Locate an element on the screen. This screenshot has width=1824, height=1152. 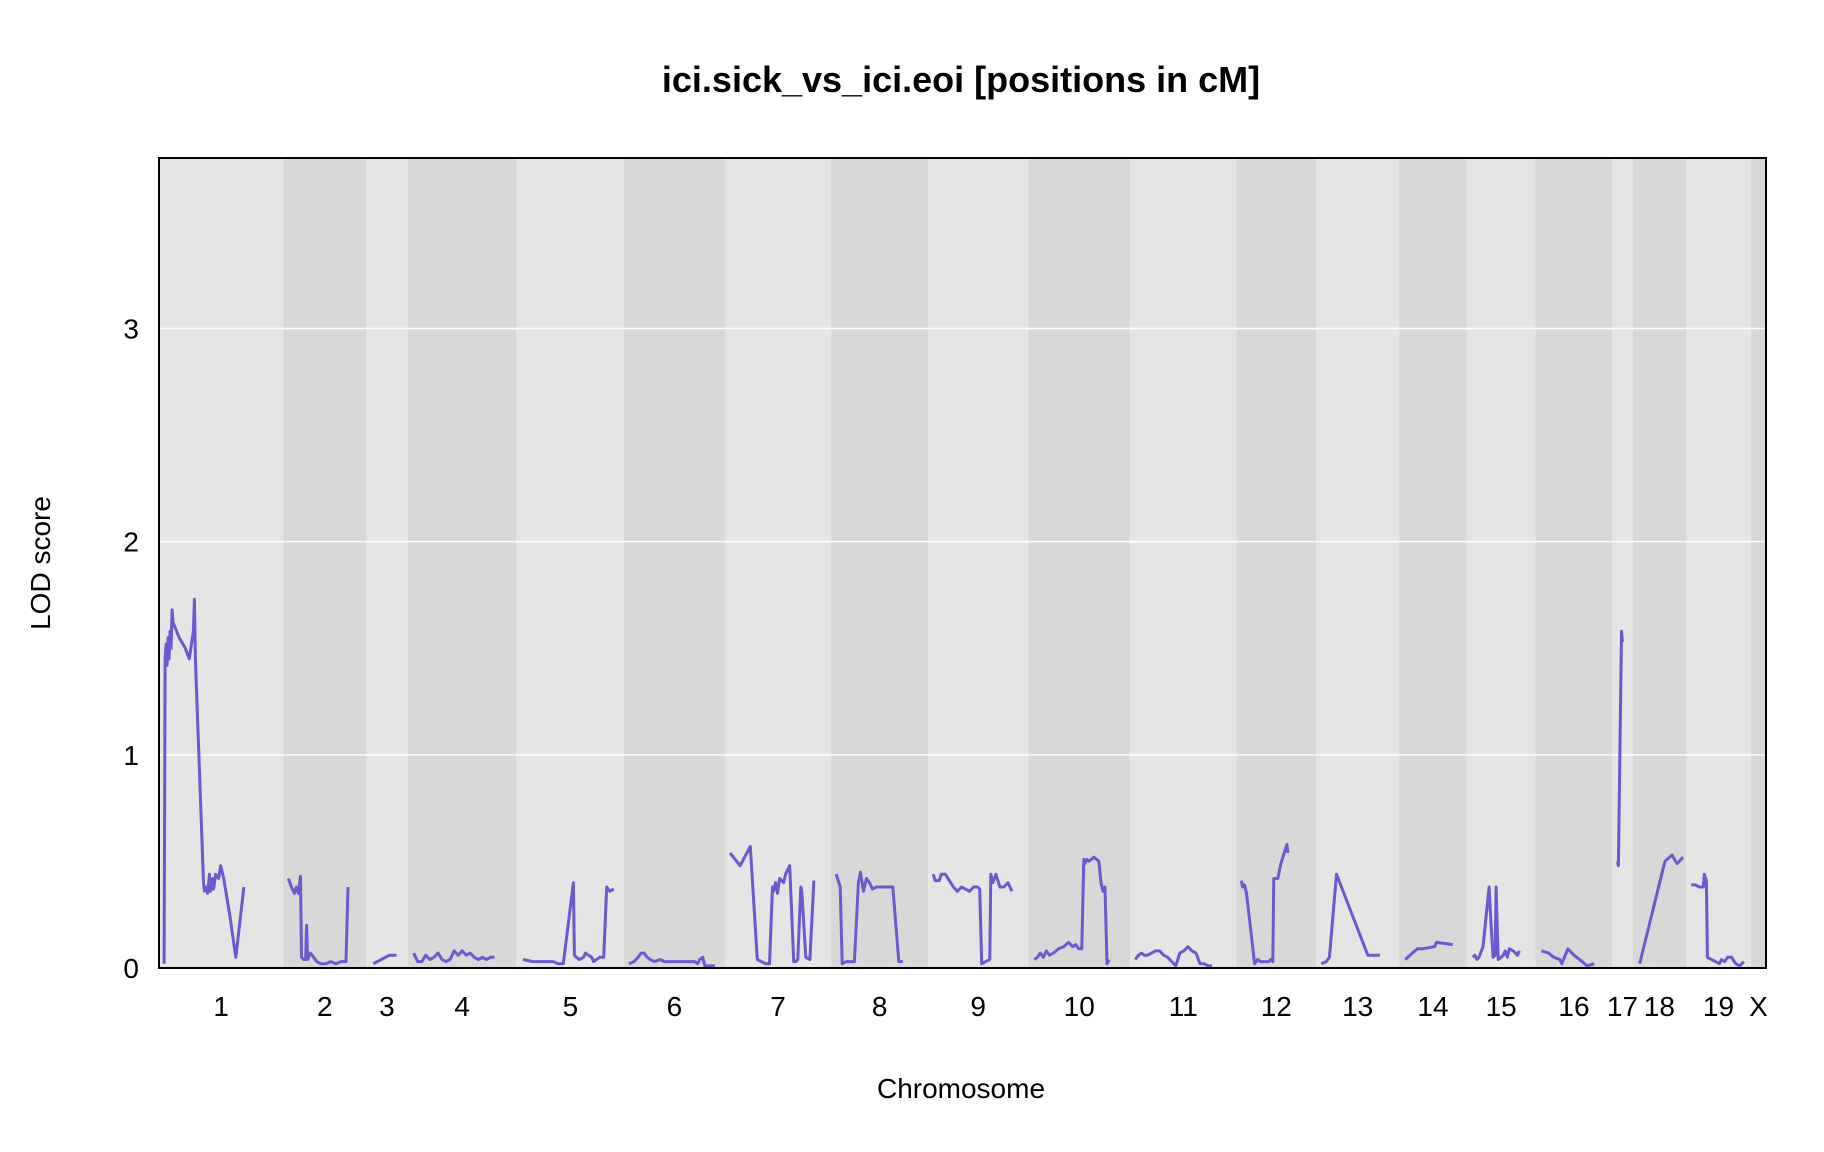
chart-title: ici.sick_vs_ici.eoi [positions in cM] is located at coordinates (961, 79).